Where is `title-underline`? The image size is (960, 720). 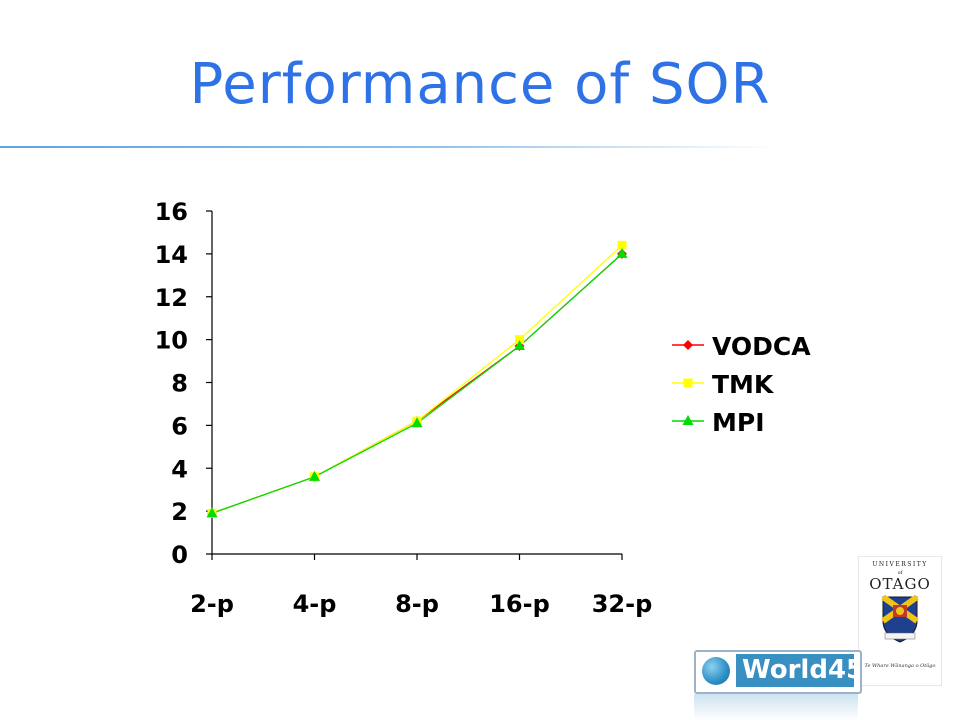
title-underline is located at coordinates (390, 147).